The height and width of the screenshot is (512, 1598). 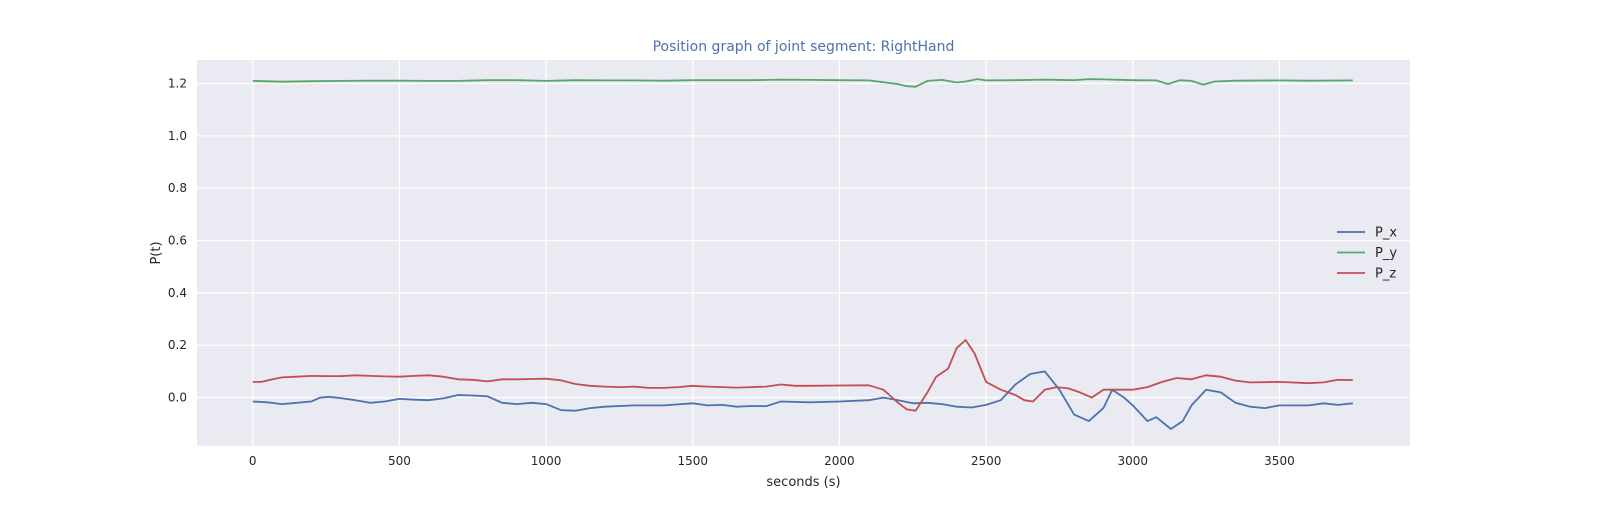 What do you see at coordinates (177, 188) in the screenshot?
I see `y-tick-label: 0.8` at bounding box center [177, 188].